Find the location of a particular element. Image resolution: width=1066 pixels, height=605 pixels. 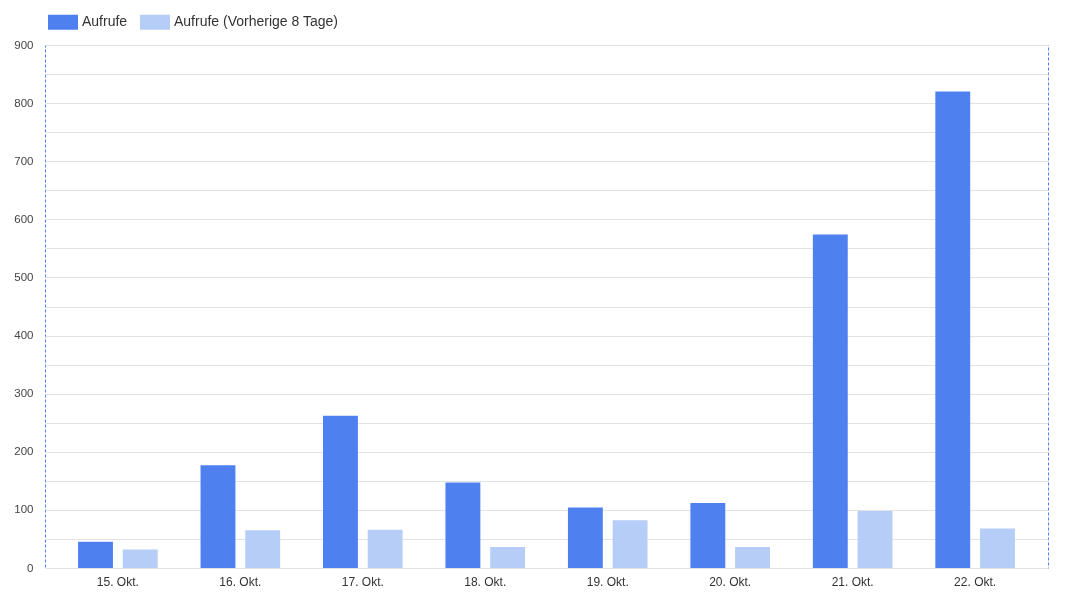

y-tick-label: 500 is located at coordinates (24, 276).